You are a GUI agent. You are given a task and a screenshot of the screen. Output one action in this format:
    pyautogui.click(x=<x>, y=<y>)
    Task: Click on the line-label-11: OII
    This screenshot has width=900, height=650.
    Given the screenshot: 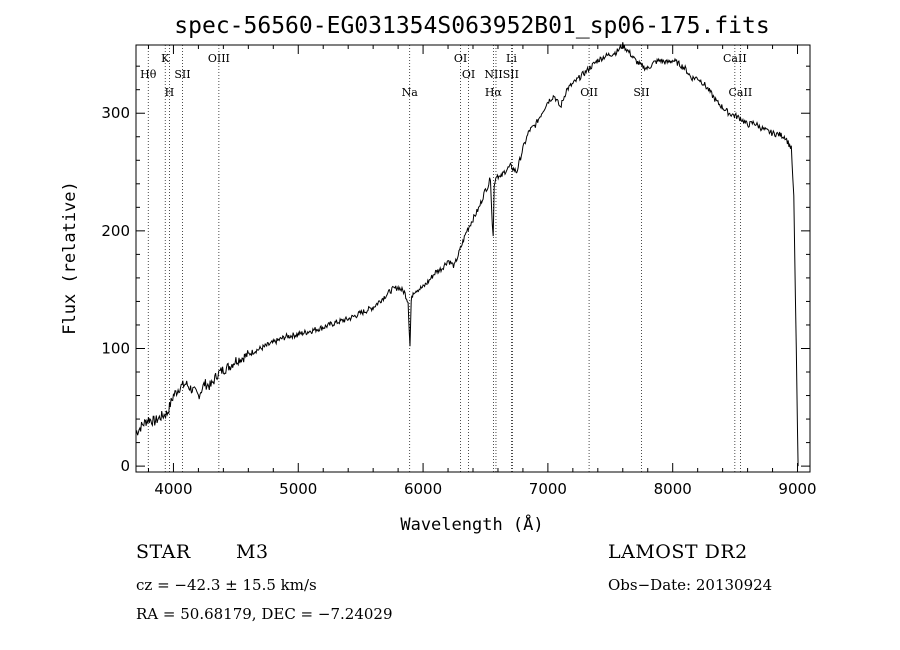 What is the action you would take?
    pyautogui.click(x=589, y=92)
    